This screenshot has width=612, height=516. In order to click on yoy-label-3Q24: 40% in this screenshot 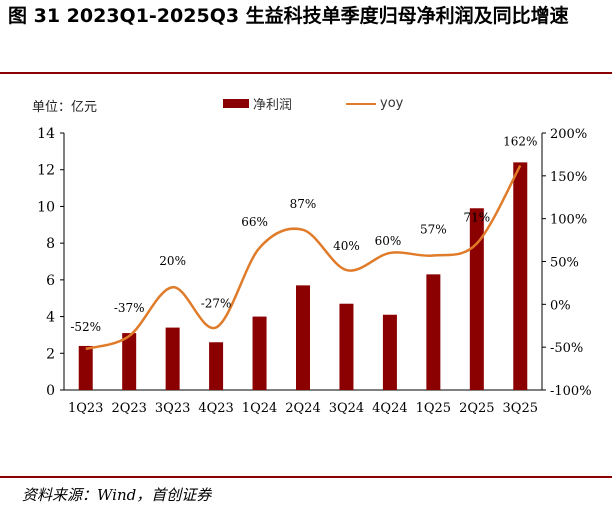, I will do `click(346, 246)`.